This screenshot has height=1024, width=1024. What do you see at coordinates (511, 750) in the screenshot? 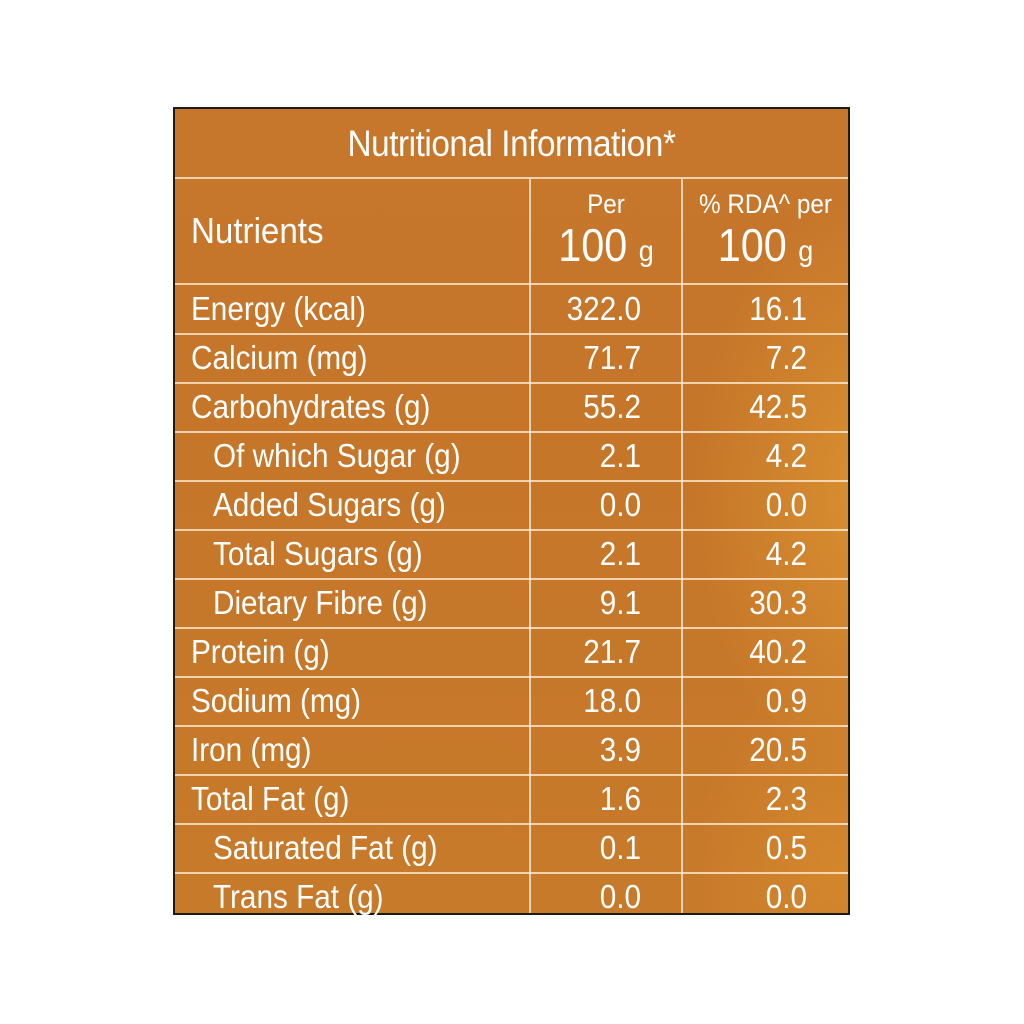
I see `table-row: Iron (mg) 3.9 20.5` at bounding box center [511, 750].